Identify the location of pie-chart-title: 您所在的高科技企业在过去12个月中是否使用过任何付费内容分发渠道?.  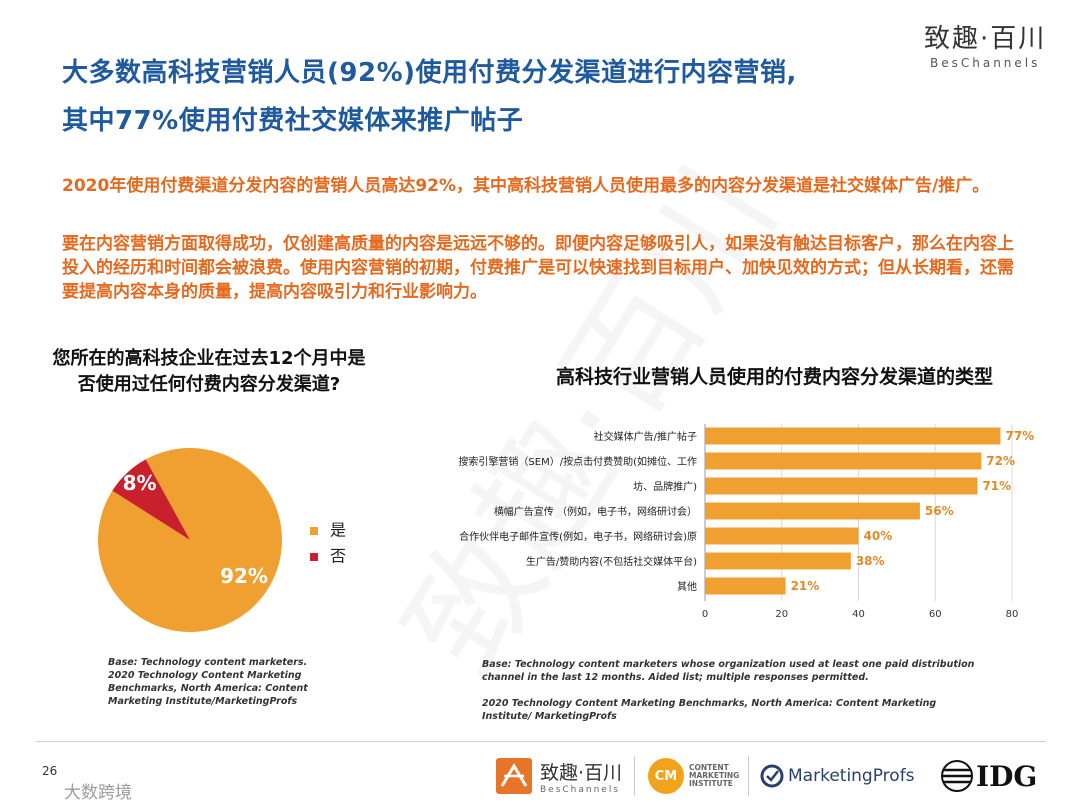
(209, 371).